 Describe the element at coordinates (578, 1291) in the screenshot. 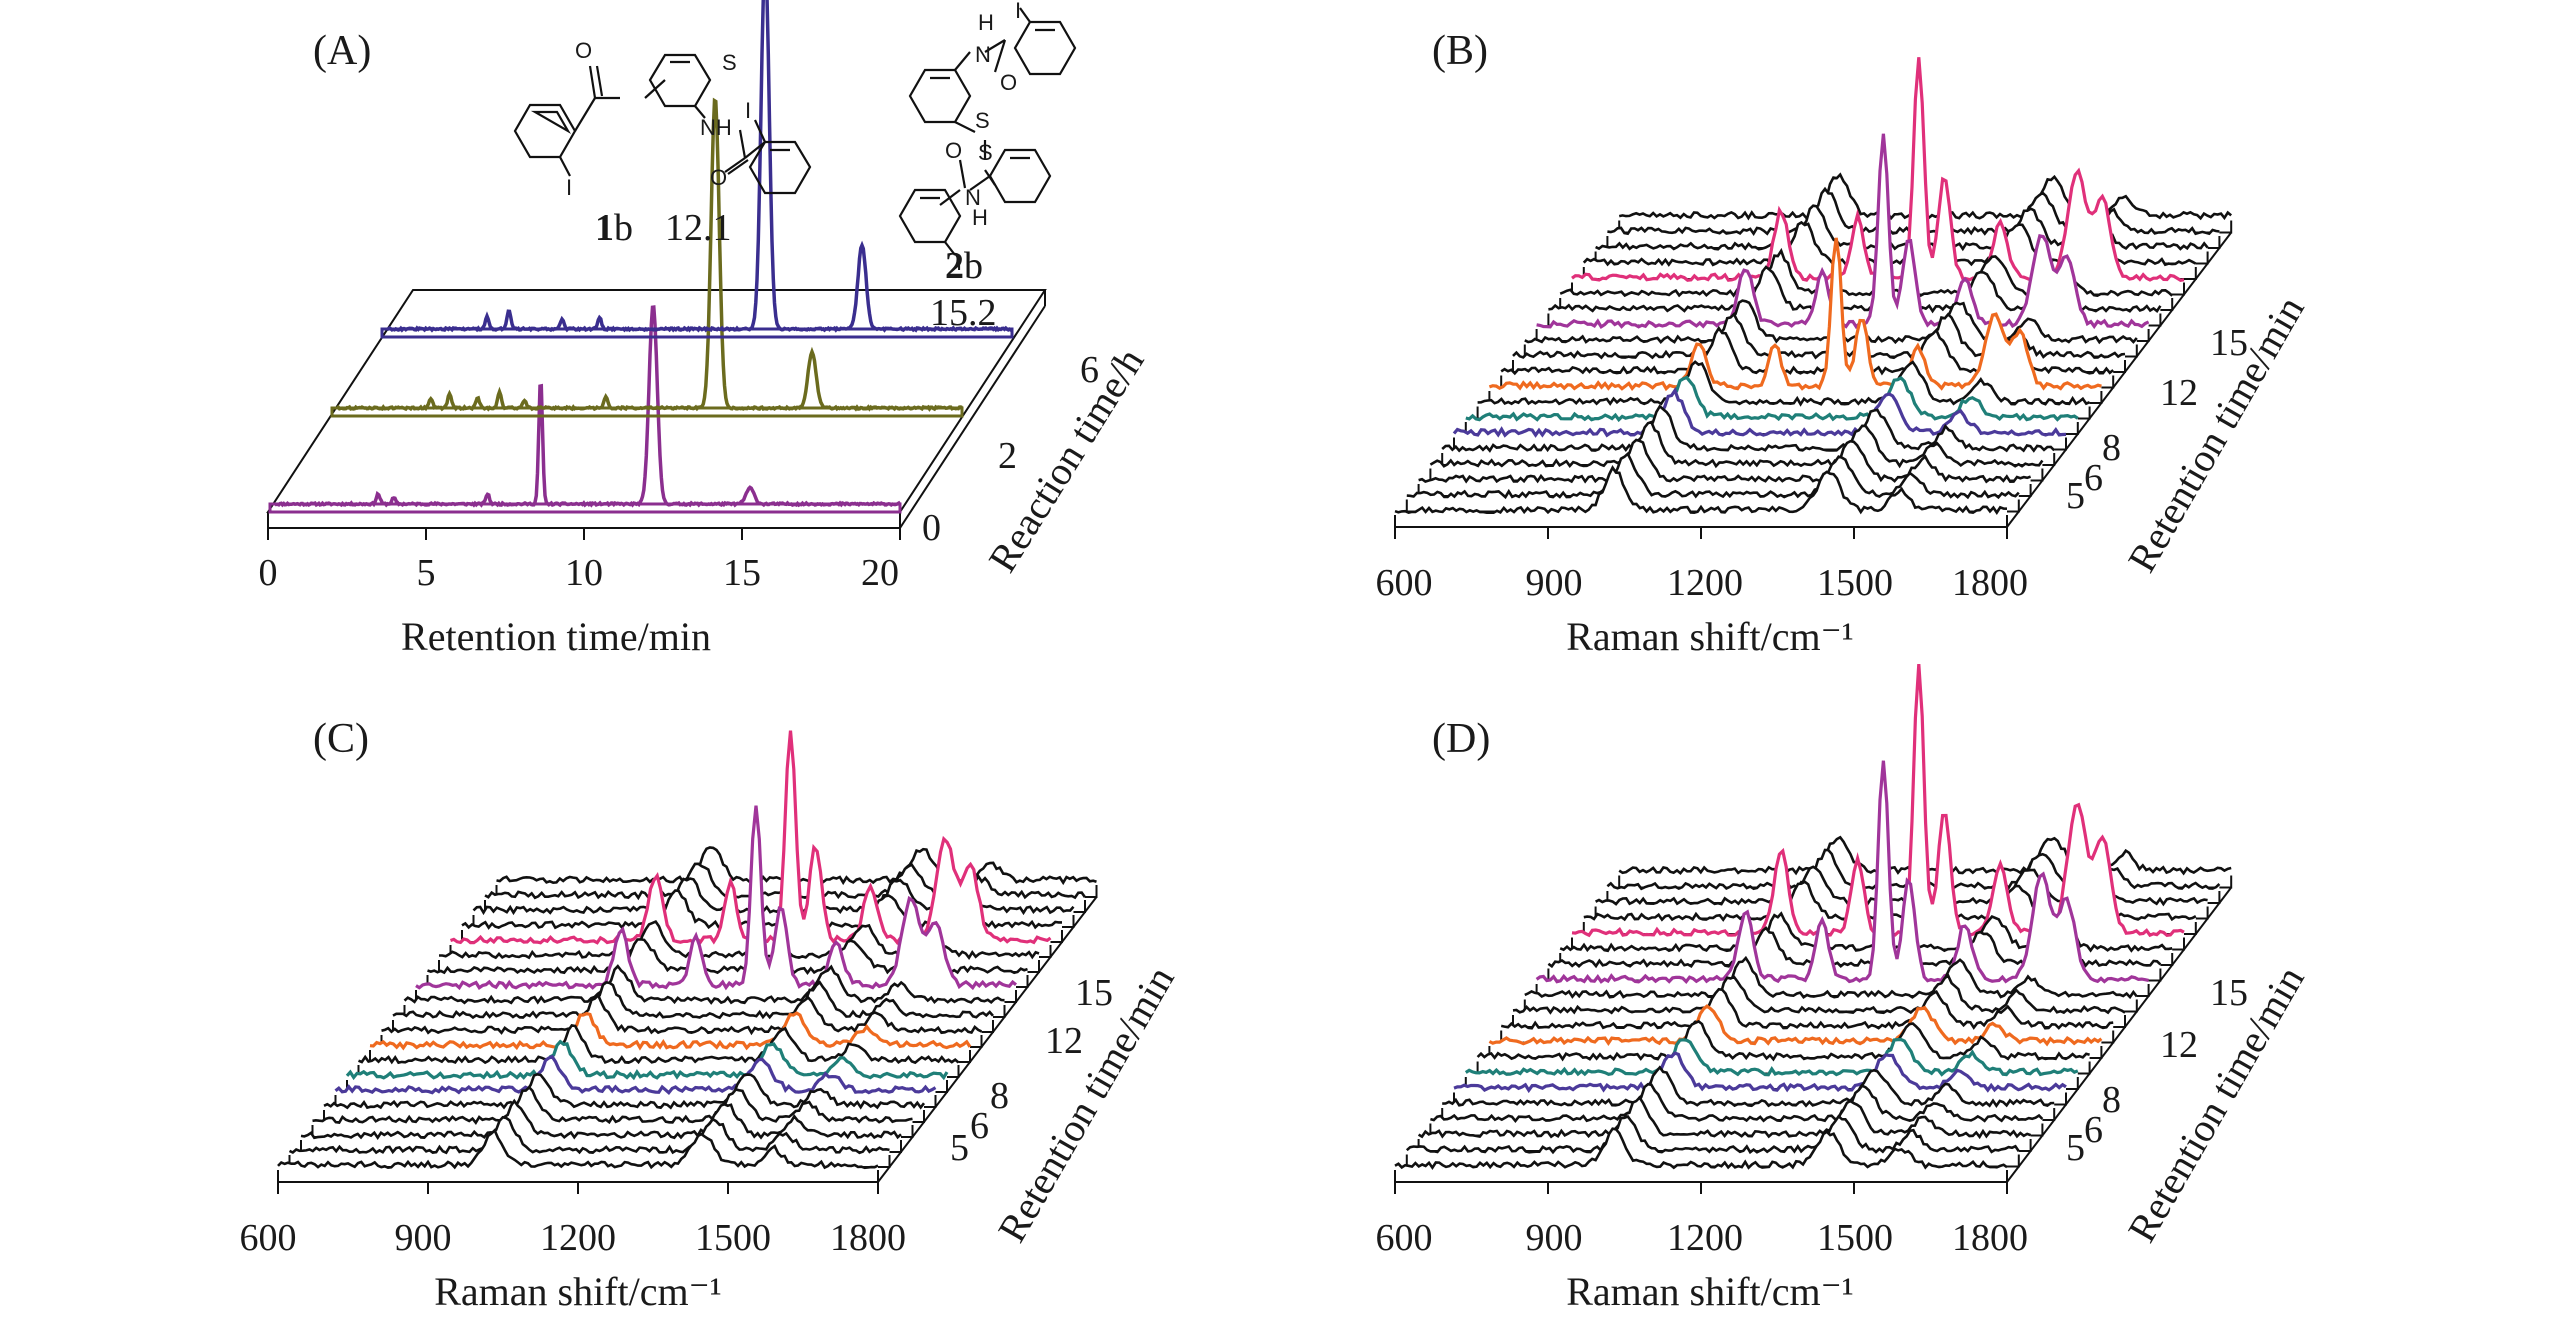

I see `panel-c-xlabel: Raman shift/cm⁻¹` at that location.